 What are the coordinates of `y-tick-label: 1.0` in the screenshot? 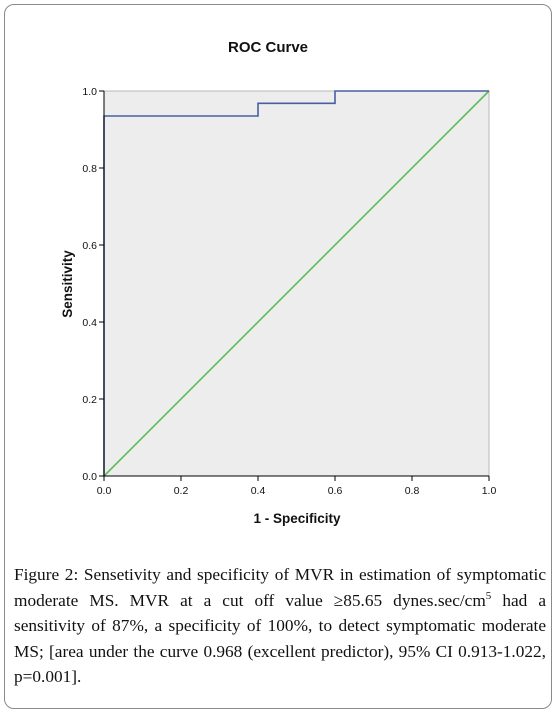 It's located at (89, 92).